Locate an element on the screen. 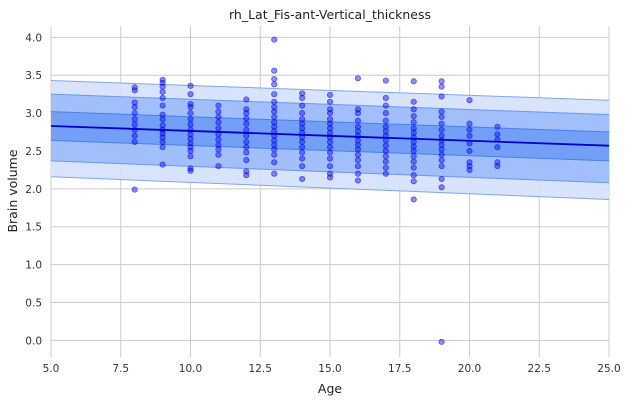  x-axis-label: Age is located at coordinates (330, 388).